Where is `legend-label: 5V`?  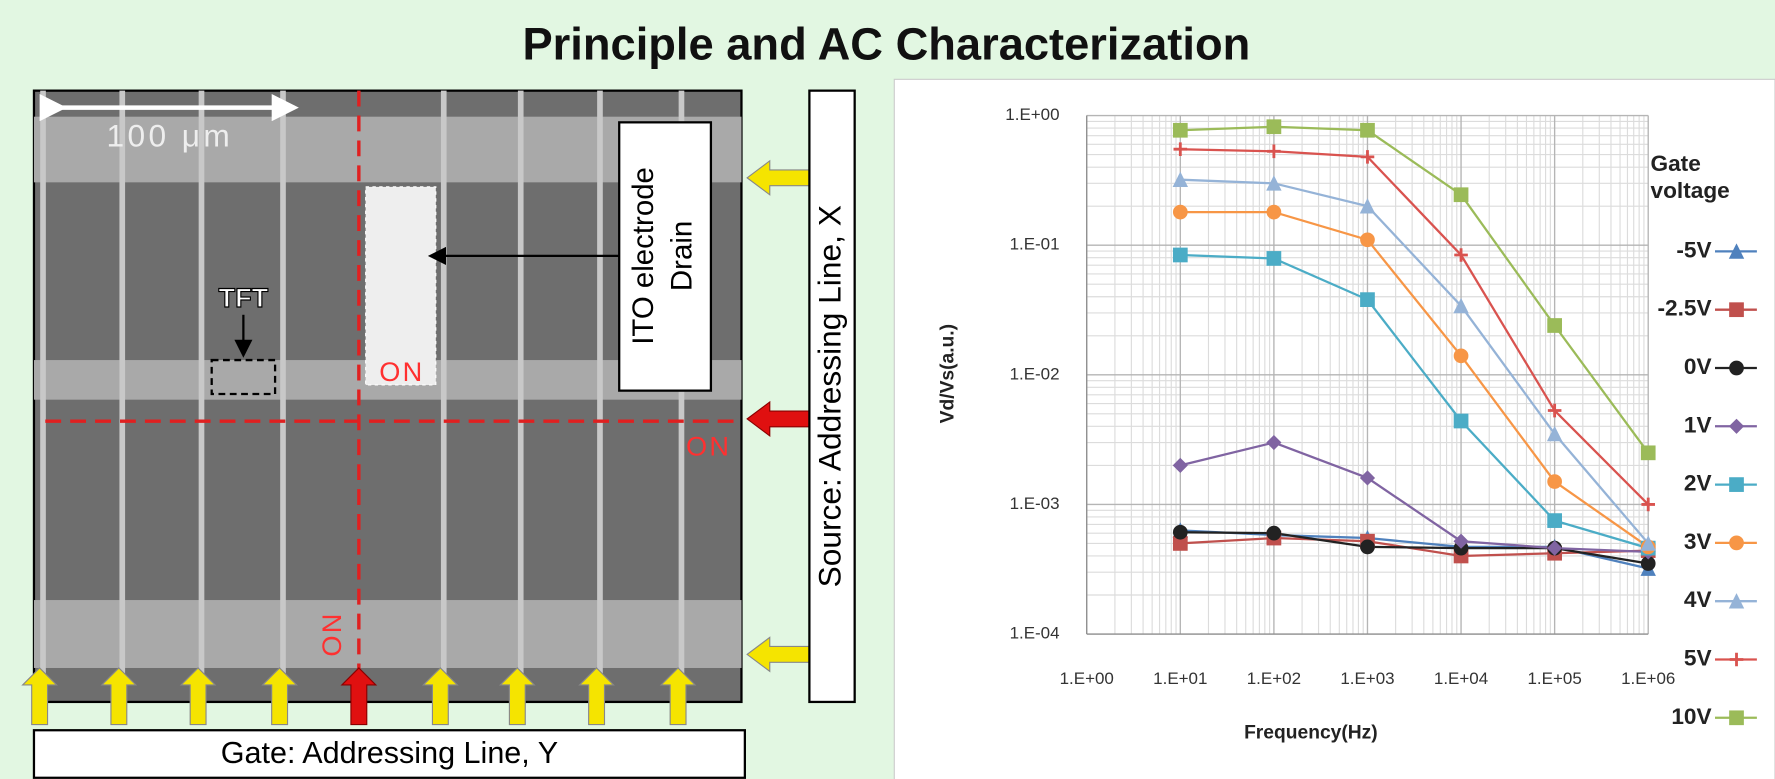 legend-label: 5V is located at coordinates (1698, 657).